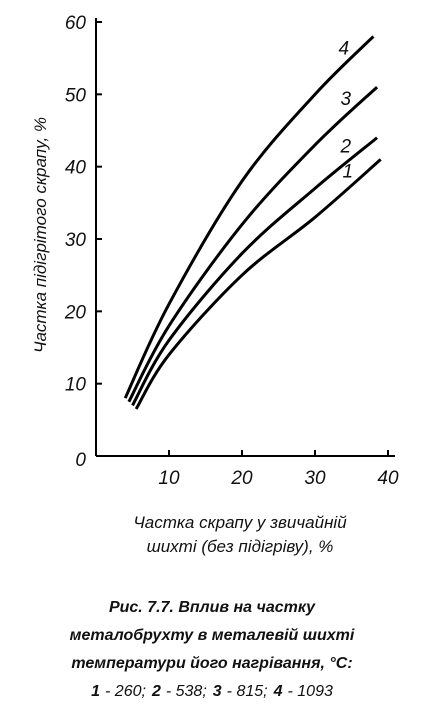 The width and height of the screenshot is (421, 728). What do you see at coordinates (344, 49) in the screenshot?
I see `series-label: 4` at bounding box center [344, 49].